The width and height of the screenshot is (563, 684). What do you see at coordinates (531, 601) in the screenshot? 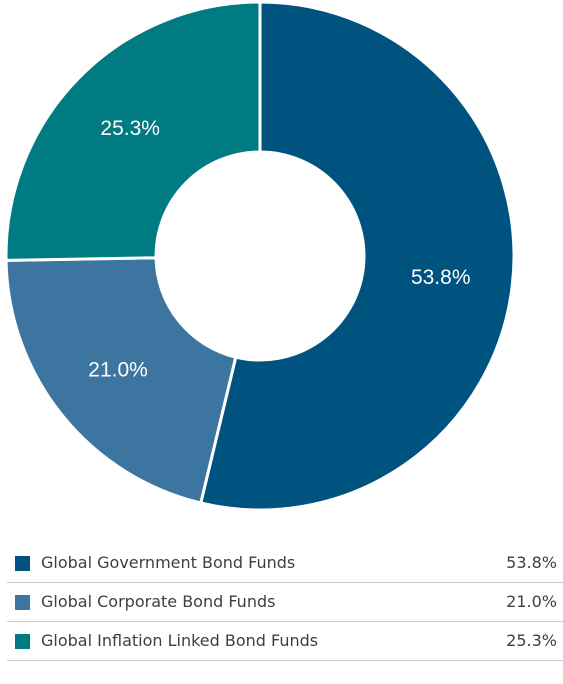
I see `legend-value: 21.0%` at bounding box center [531, 601].